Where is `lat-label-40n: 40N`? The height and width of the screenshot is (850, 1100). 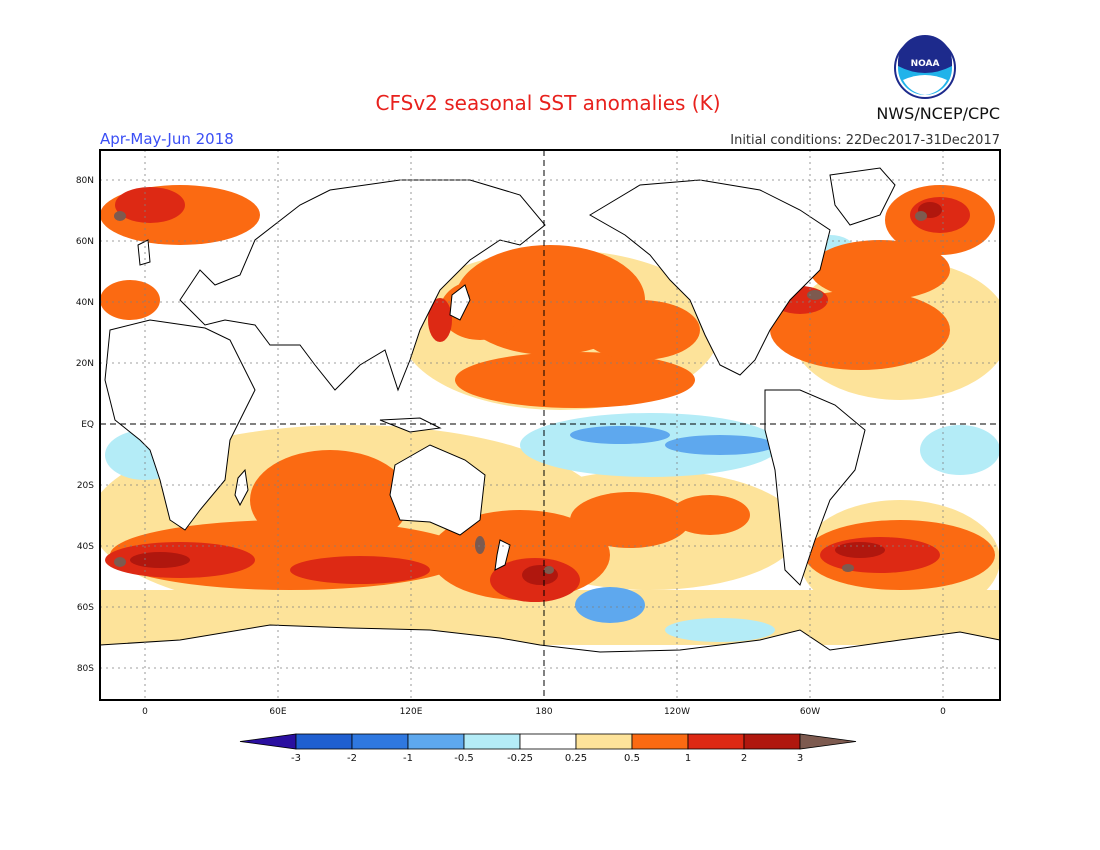 lat-label-40n: 40N is located at coordinates (85, 303).